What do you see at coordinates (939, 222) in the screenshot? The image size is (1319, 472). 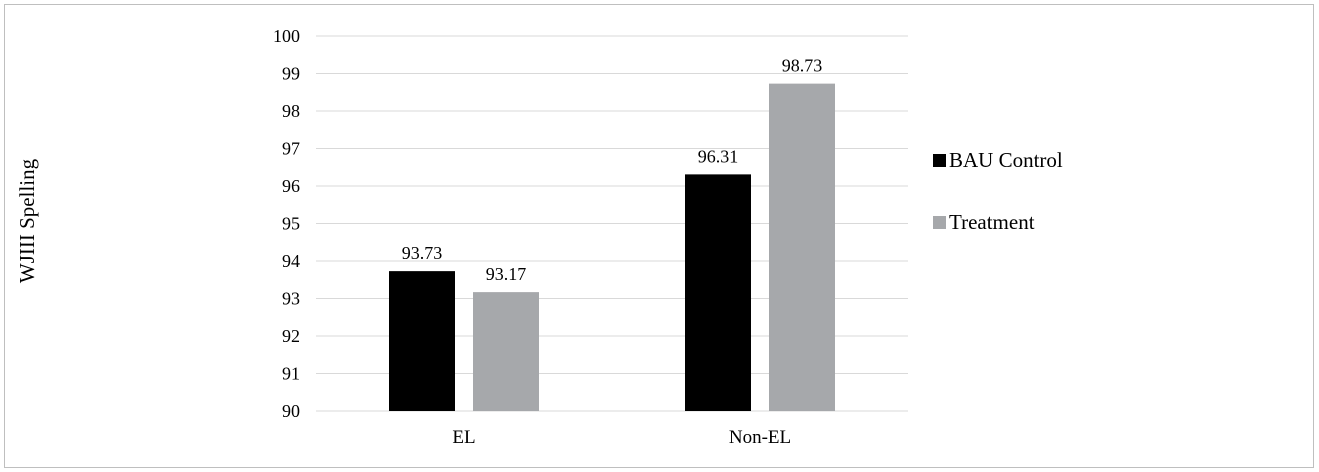 I see `legend-swatch-treatment` at bounding box center [939, 222].